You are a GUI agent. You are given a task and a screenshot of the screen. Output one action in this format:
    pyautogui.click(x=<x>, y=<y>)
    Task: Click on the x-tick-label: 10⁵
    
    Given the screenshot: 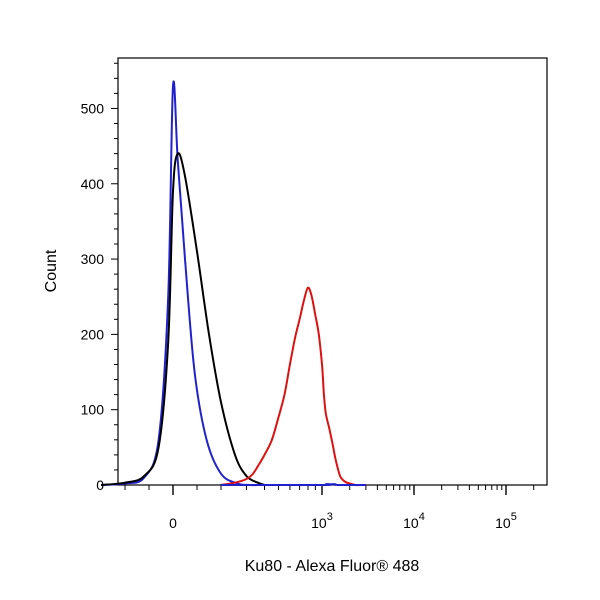 What is the action you would take?
    pyautogui.click(x=506, y=521)
    